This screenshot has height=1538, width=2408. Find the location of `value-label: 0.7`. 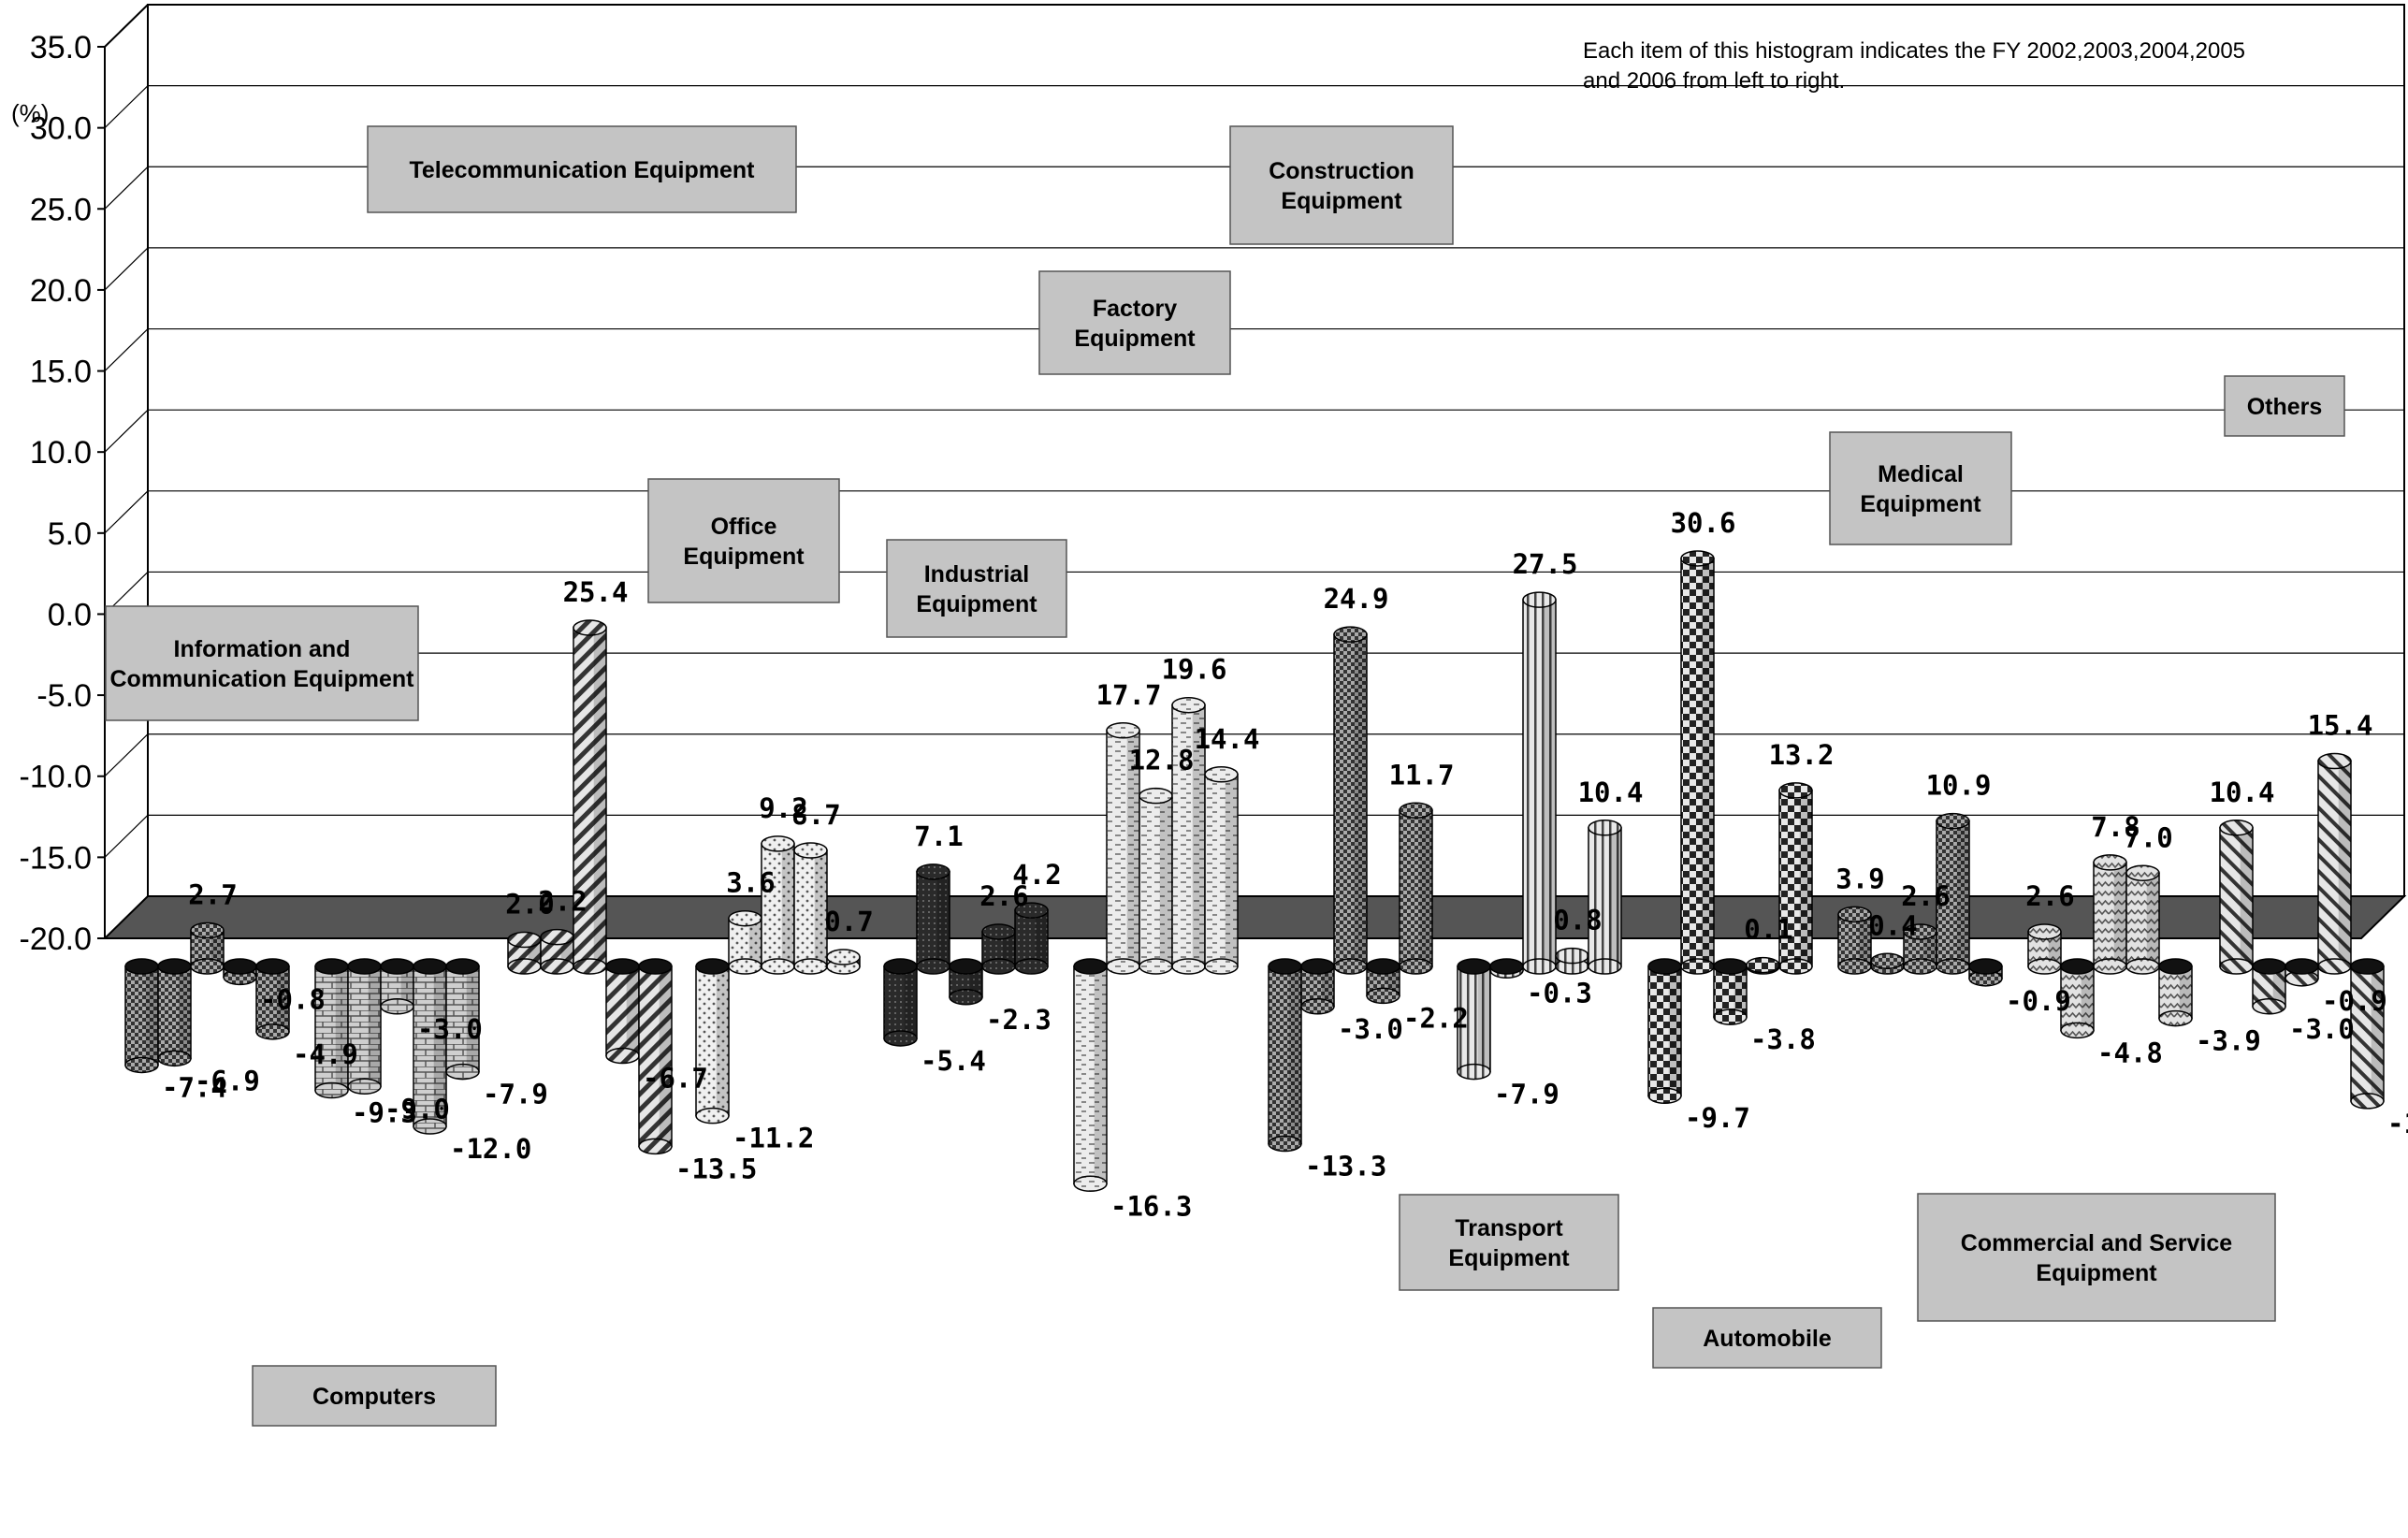

value-label: 0.7 is located at coordinates (849, 921).